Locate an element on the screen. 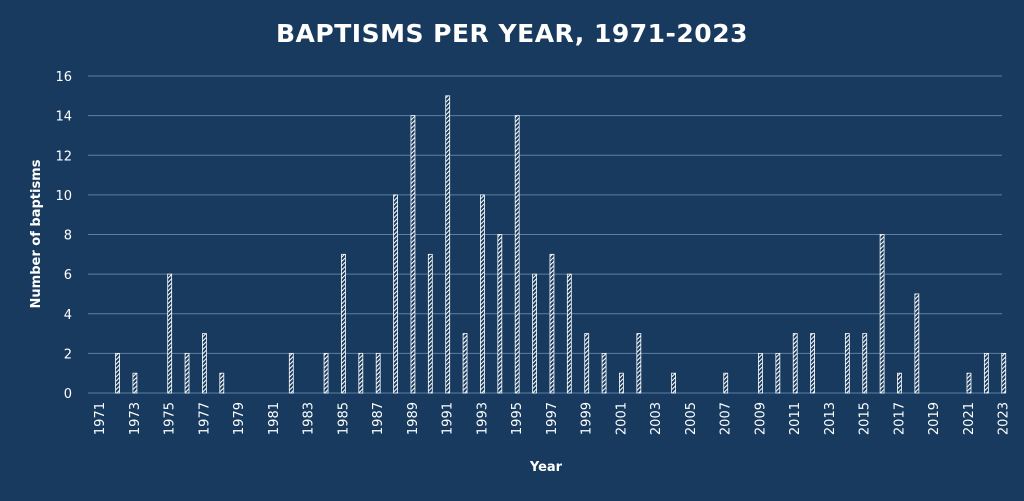  x-tick-label: 1993 is located at coordinates (482, 418).